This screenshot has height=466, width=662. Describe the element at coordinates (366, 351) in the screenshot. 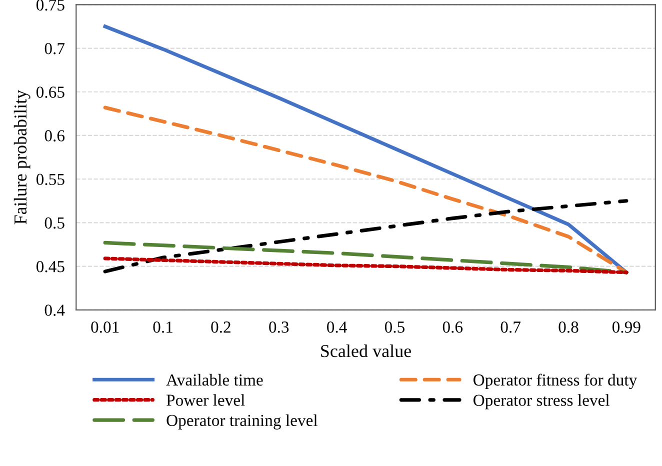

I see `x-axis-title: Scaled value` at that location.